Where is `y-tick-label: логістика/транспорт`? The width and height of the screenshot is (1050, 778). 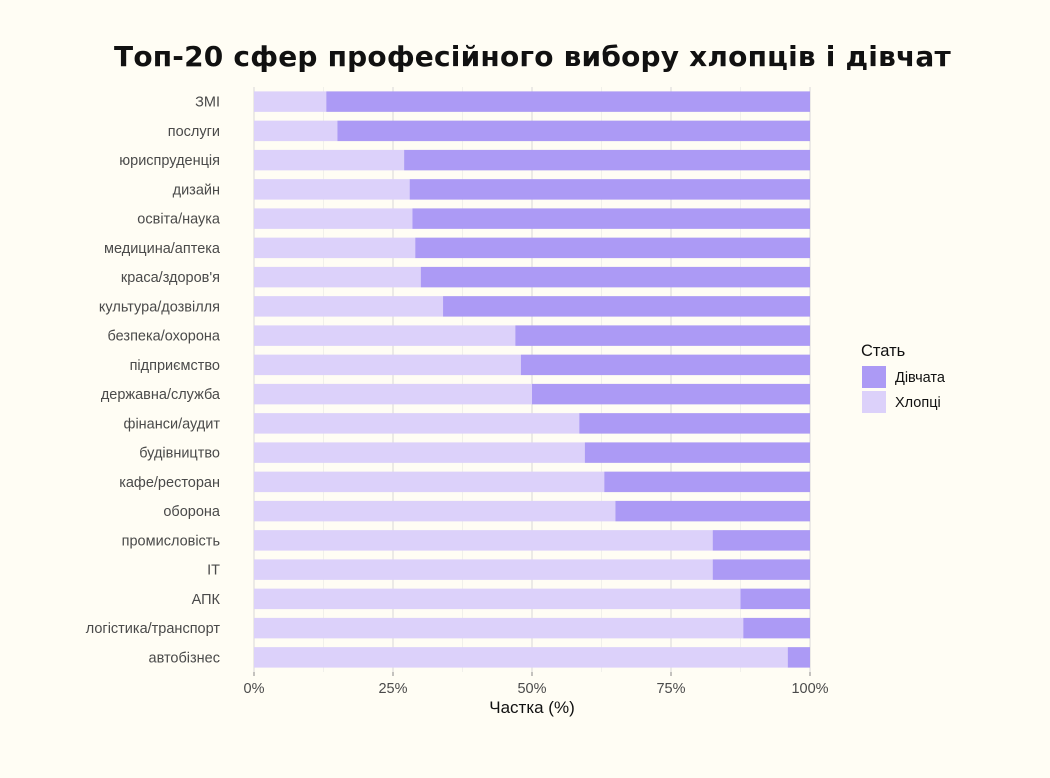
y-tick-label: логістика/транспорт is located at coordinates (153, 629).